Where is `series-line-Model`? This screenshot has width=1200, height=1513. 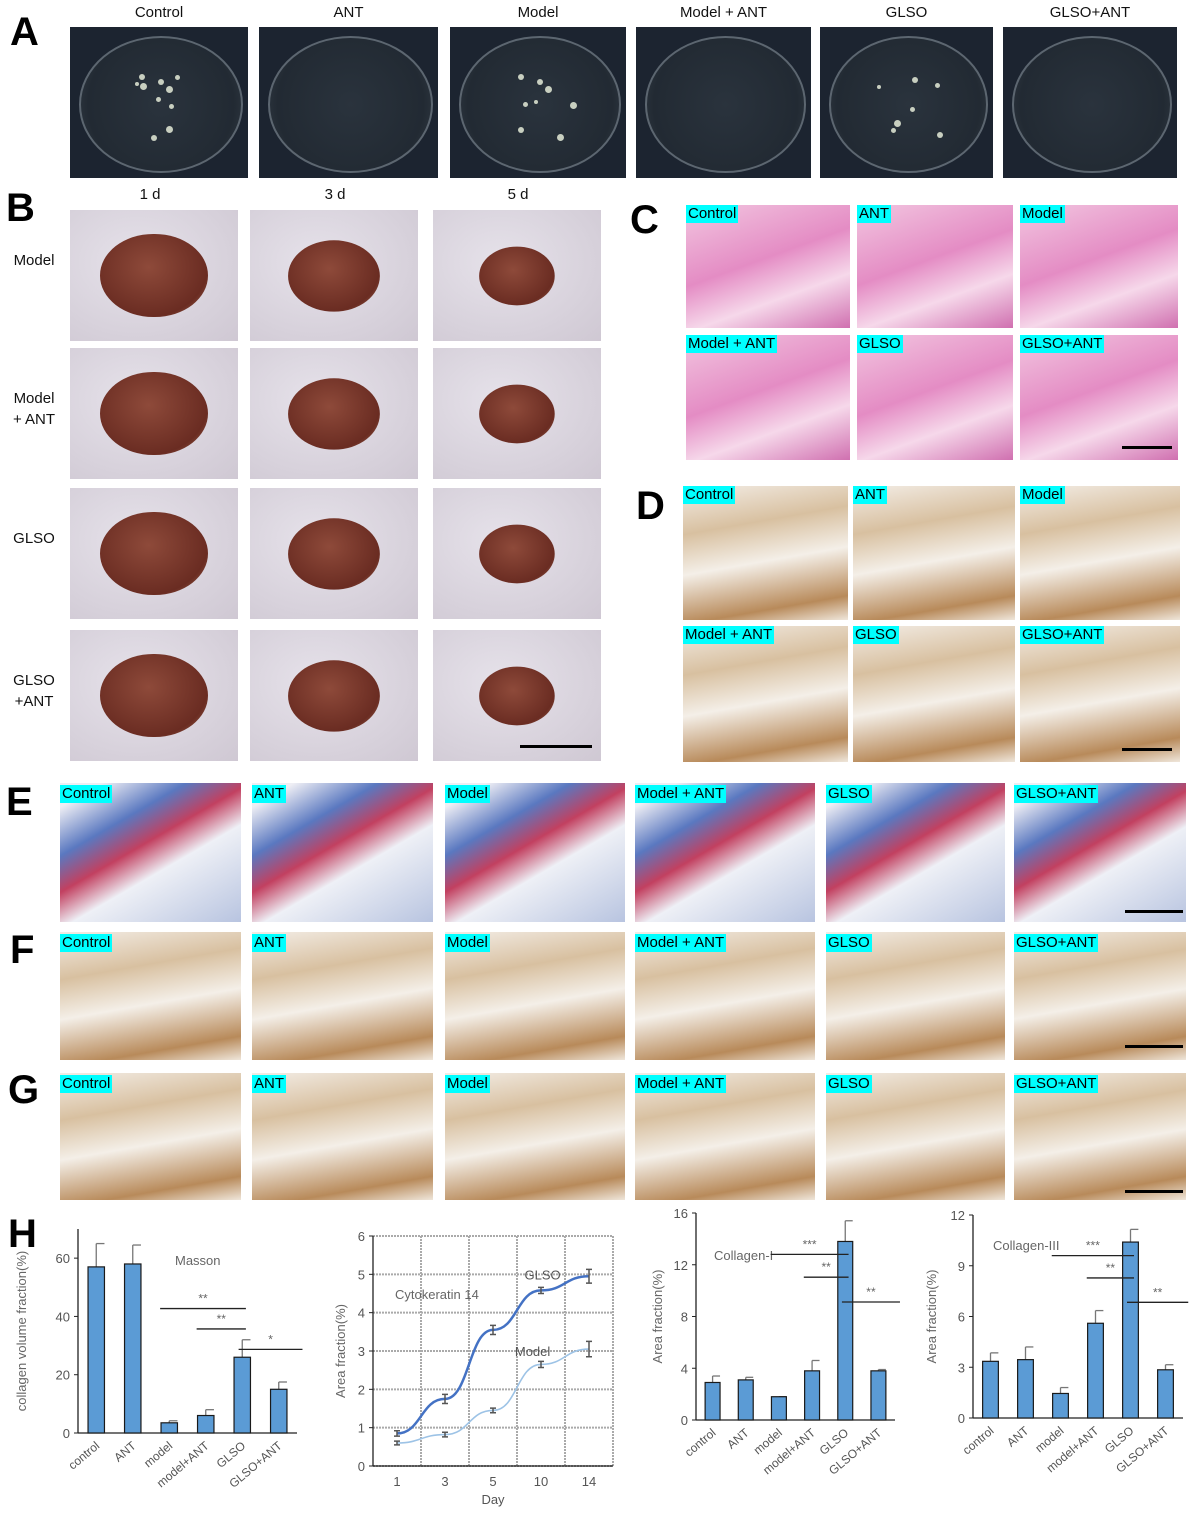 series-line-Model is located at coordinates (493, 1396).